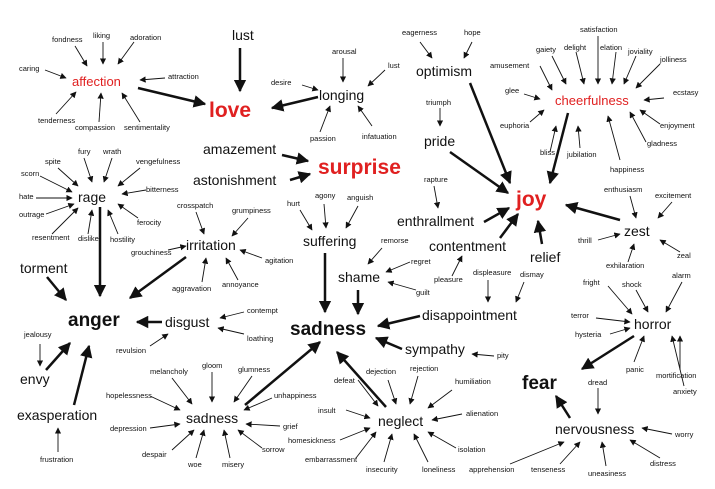 The height and width of the screenshot is (489, 715). What do you see at coordinates (444, 71) in the screenshot?
I see `label-optimism: optimism` at bounding box center [444, 71].